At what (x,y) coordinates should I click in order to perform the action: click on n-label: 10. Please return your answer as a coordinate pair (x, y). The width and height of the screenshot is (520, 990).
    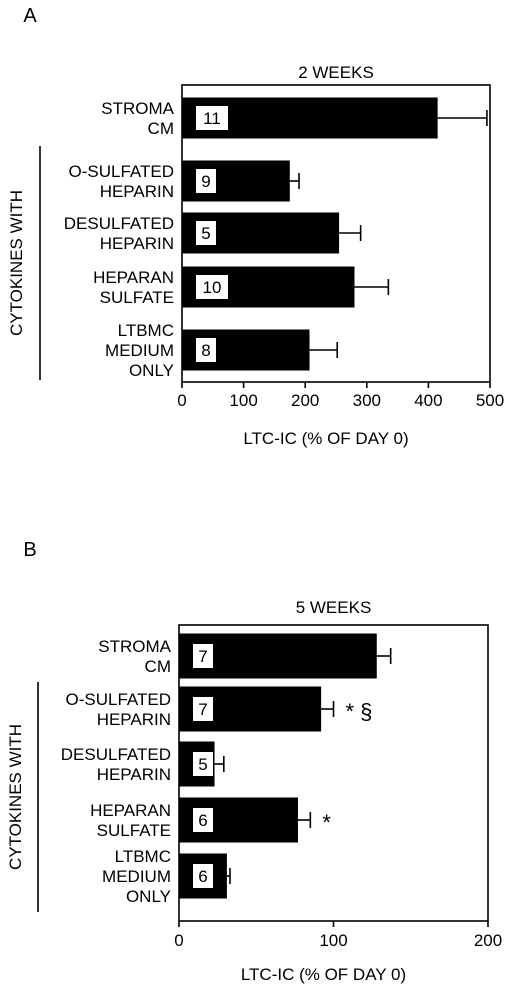
    Looking at the image, I should click on (212, 287).